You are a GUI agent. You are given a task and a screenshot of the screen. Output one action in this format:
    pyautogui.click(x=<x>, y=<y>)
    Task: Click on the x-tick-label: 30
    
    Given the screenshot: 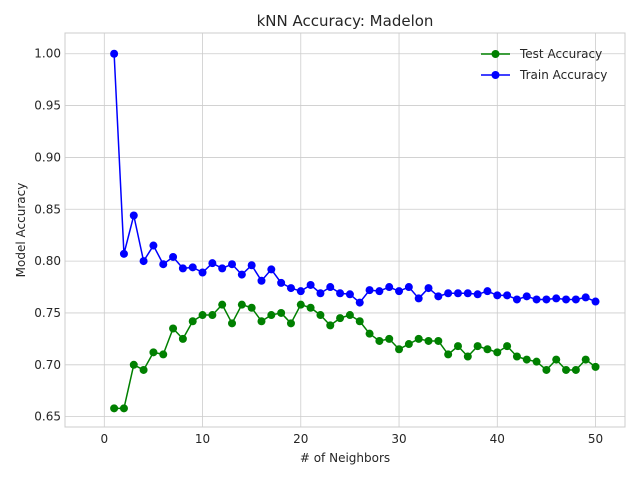 What is the action you would take?
    pyautogui.click(x=398, y=439)
    